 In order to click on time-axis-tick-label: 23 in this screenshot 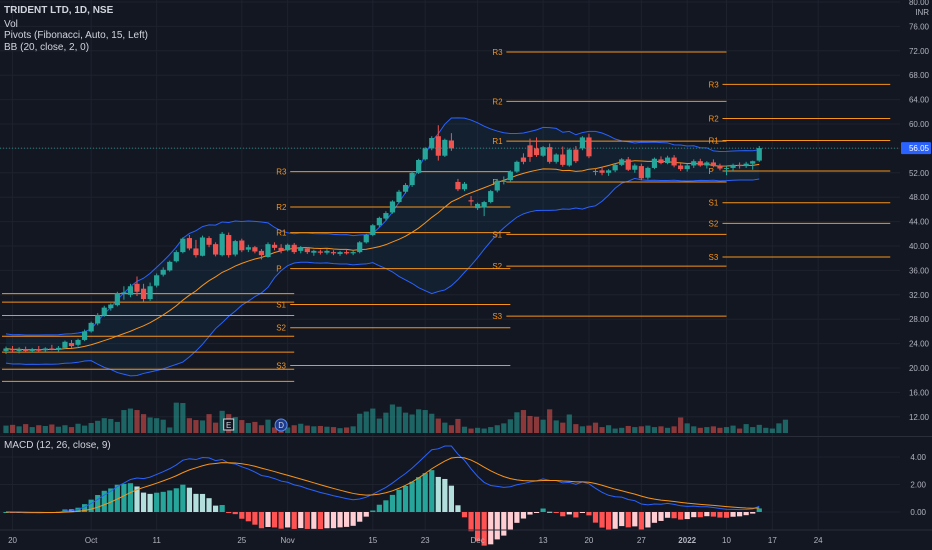, I will do `click(425, 540)`.